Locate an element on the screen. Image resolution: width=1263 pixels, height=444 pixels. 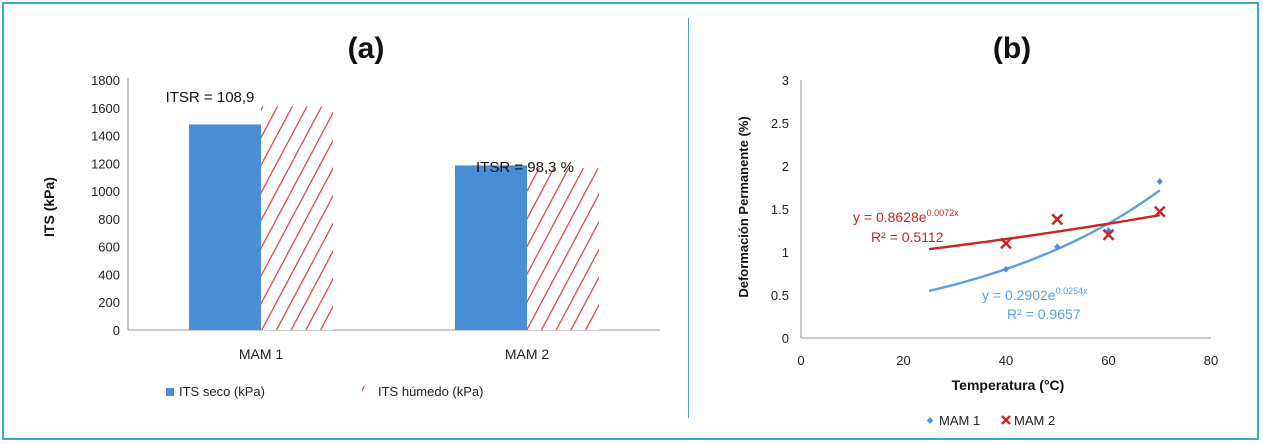
chart-b-ytick-label: 3 is located at coordinates (785, 80).